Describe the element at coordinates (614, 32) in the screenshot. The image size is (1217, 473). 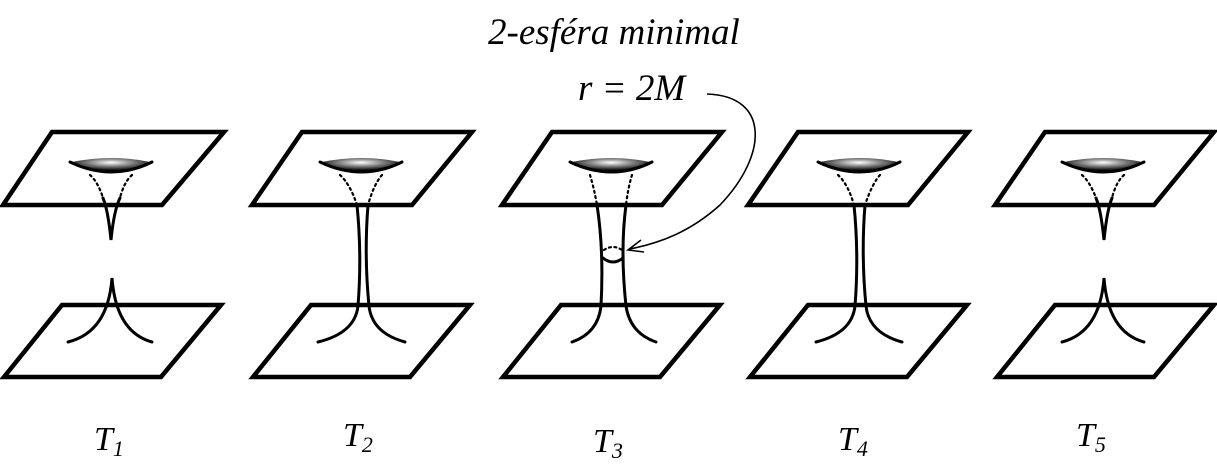
I see `annotation-title: 2-esféra minimal` at that location.